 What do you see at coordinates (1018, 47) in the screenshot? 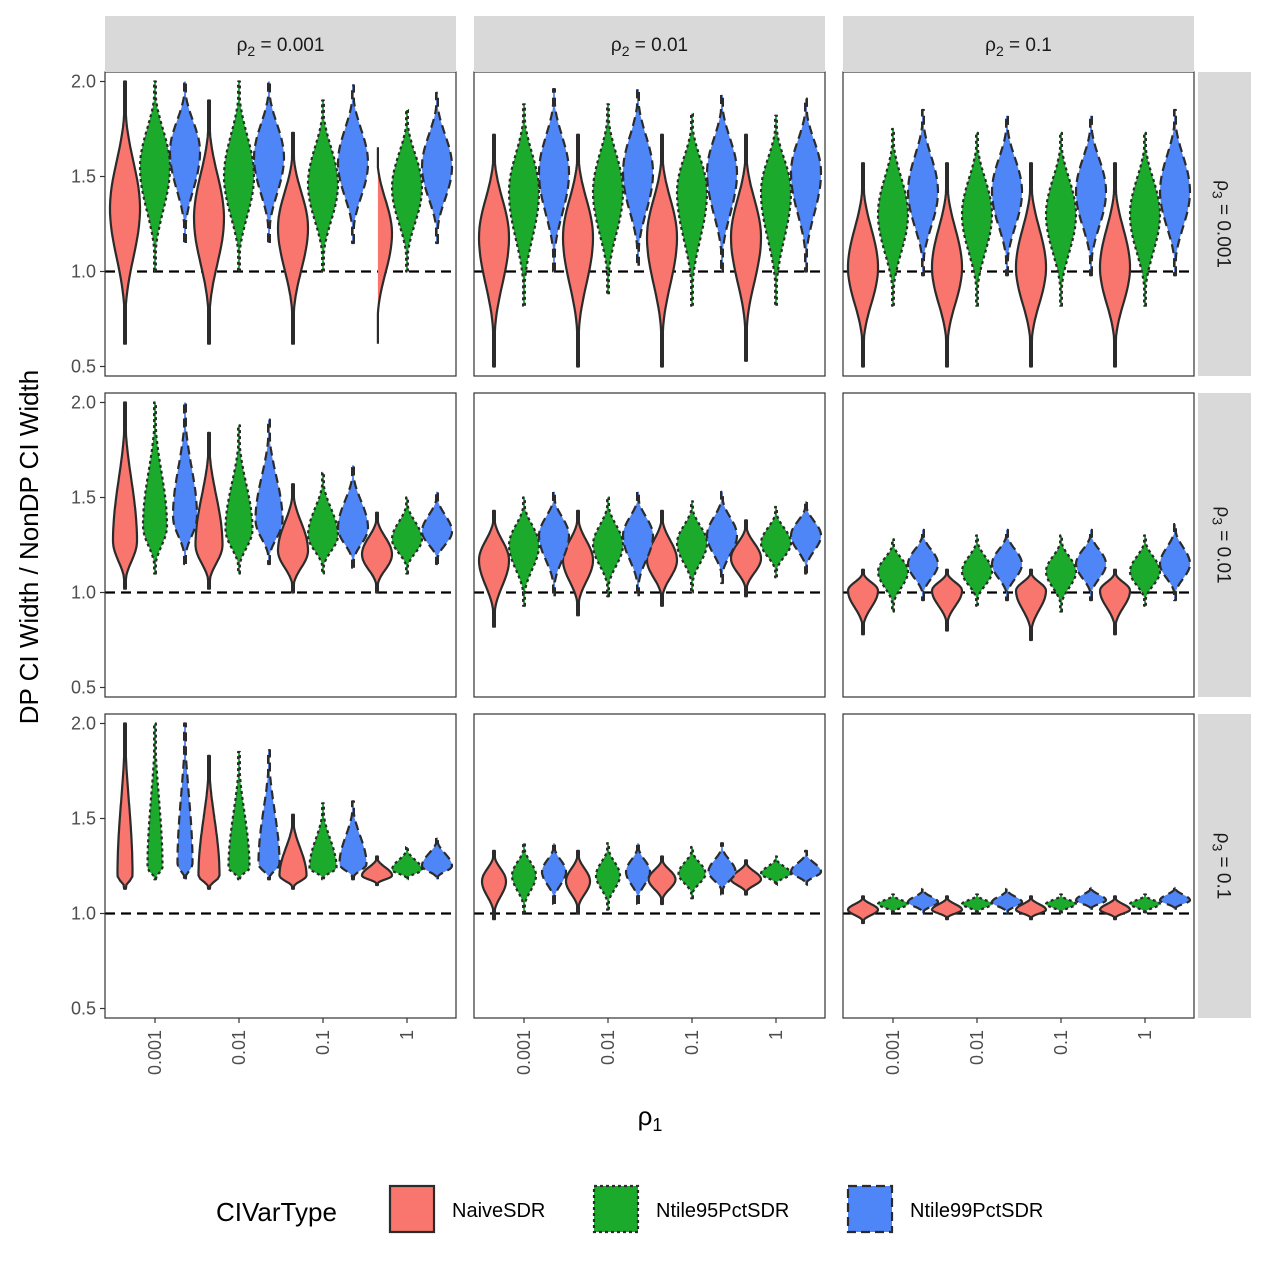
I see `col-strip-label: ρ2 = 0.1` at bounding box center [1018, 47].